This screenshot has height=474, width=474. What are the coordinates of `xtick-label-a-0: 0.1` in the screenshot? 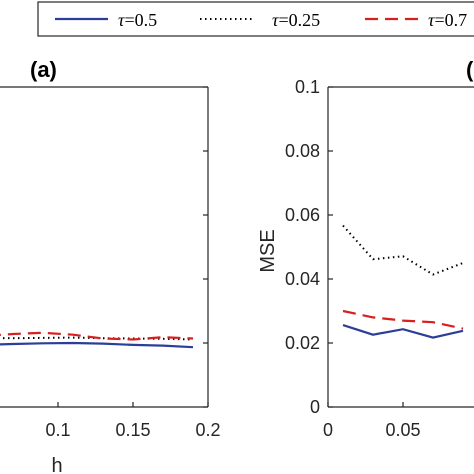 It's located at (57, 430).